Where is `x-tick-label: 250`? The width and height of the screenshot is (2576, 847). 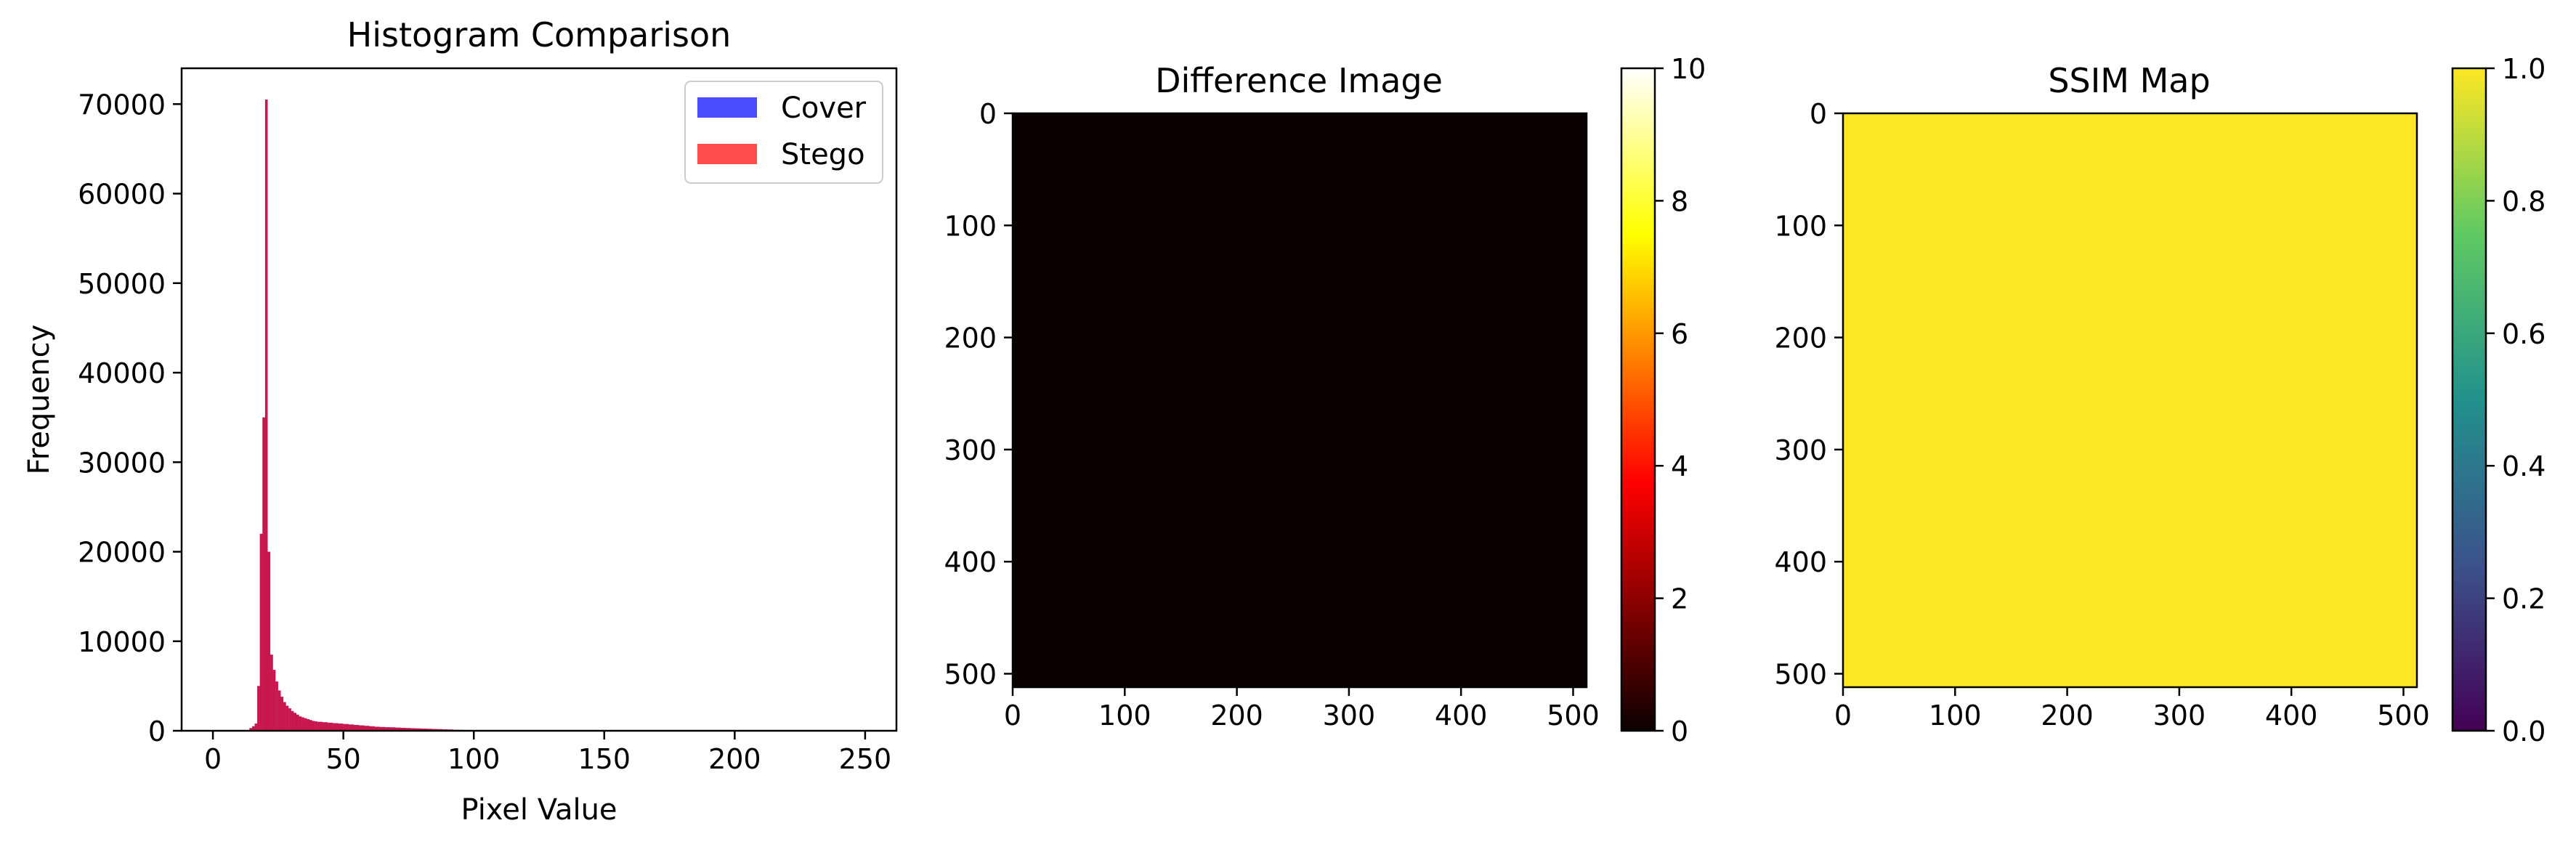
x-tick-label: 250 is located at coordinates (865, 759).